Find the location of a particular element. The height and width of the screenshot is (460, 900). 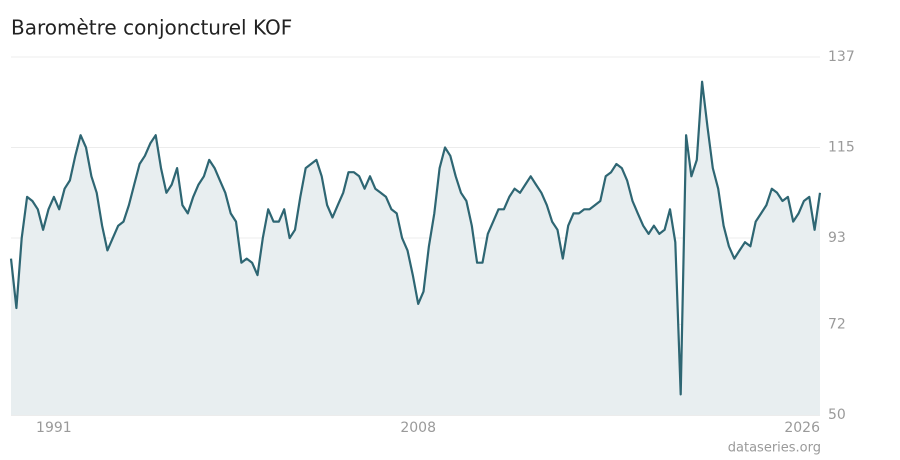

y-tick-label: 137 is located at coordinates (841, 57).